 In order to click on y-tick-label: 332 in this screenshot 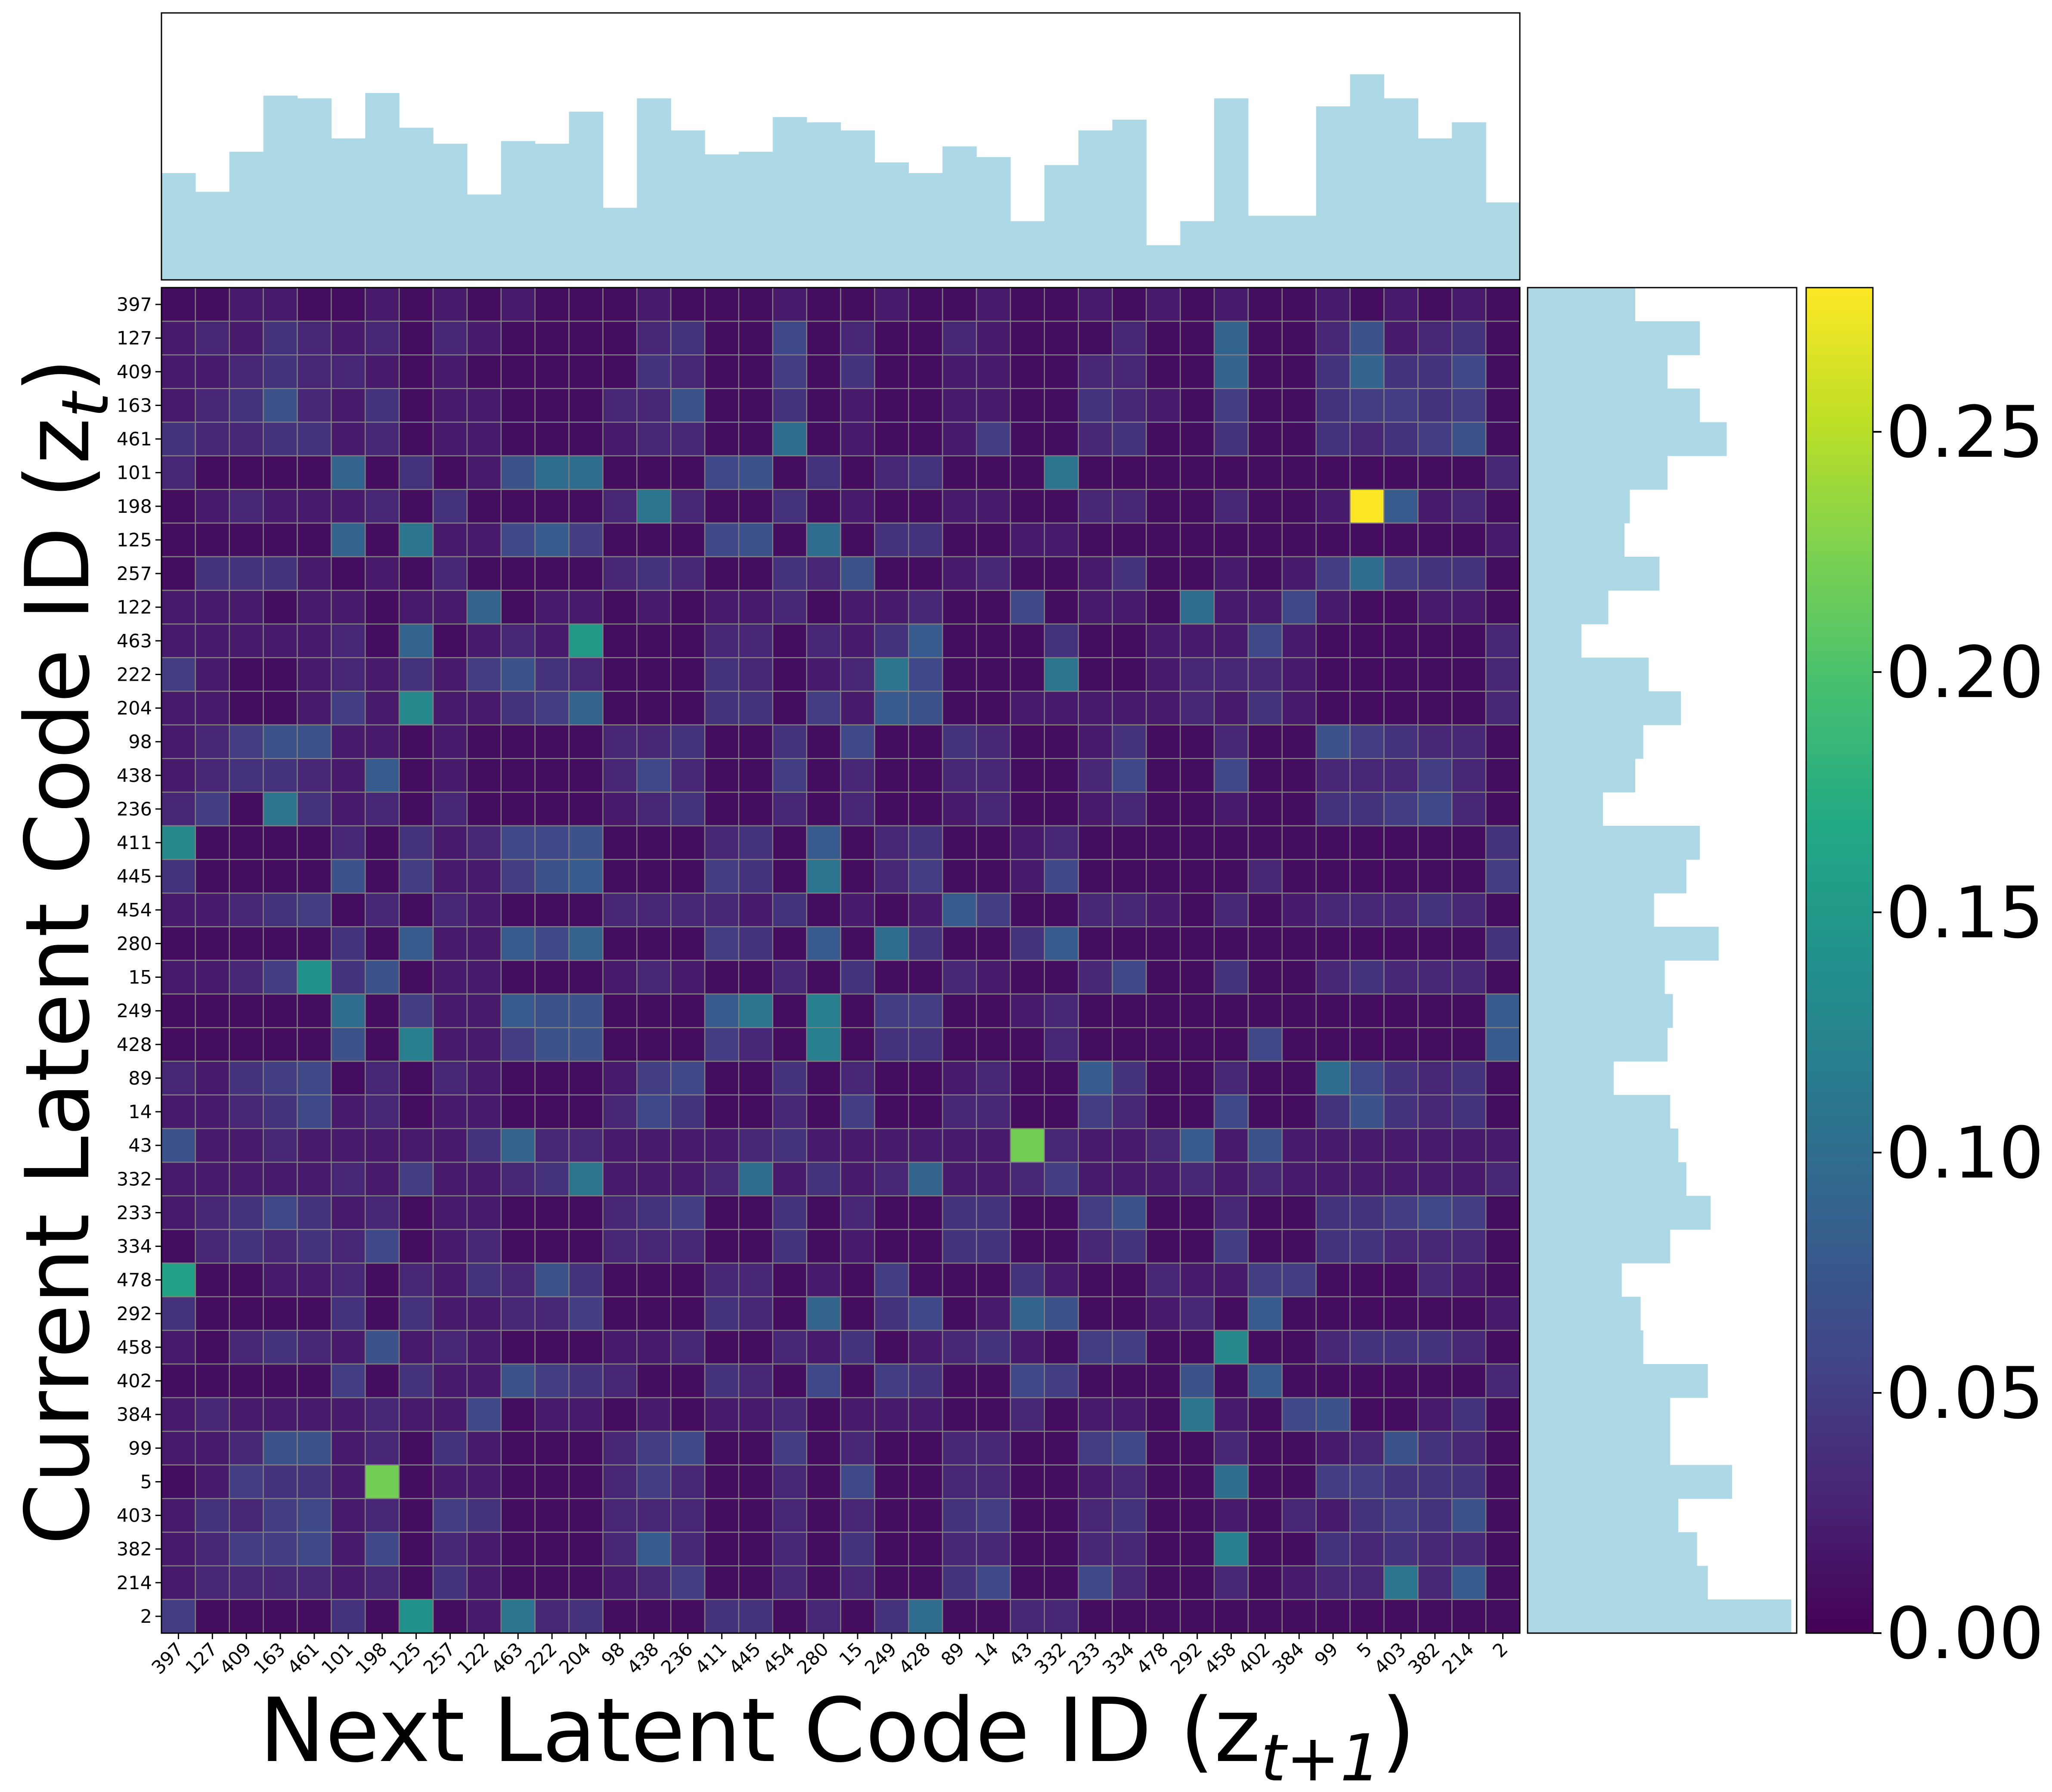, I will do `click(134, 1179)`.